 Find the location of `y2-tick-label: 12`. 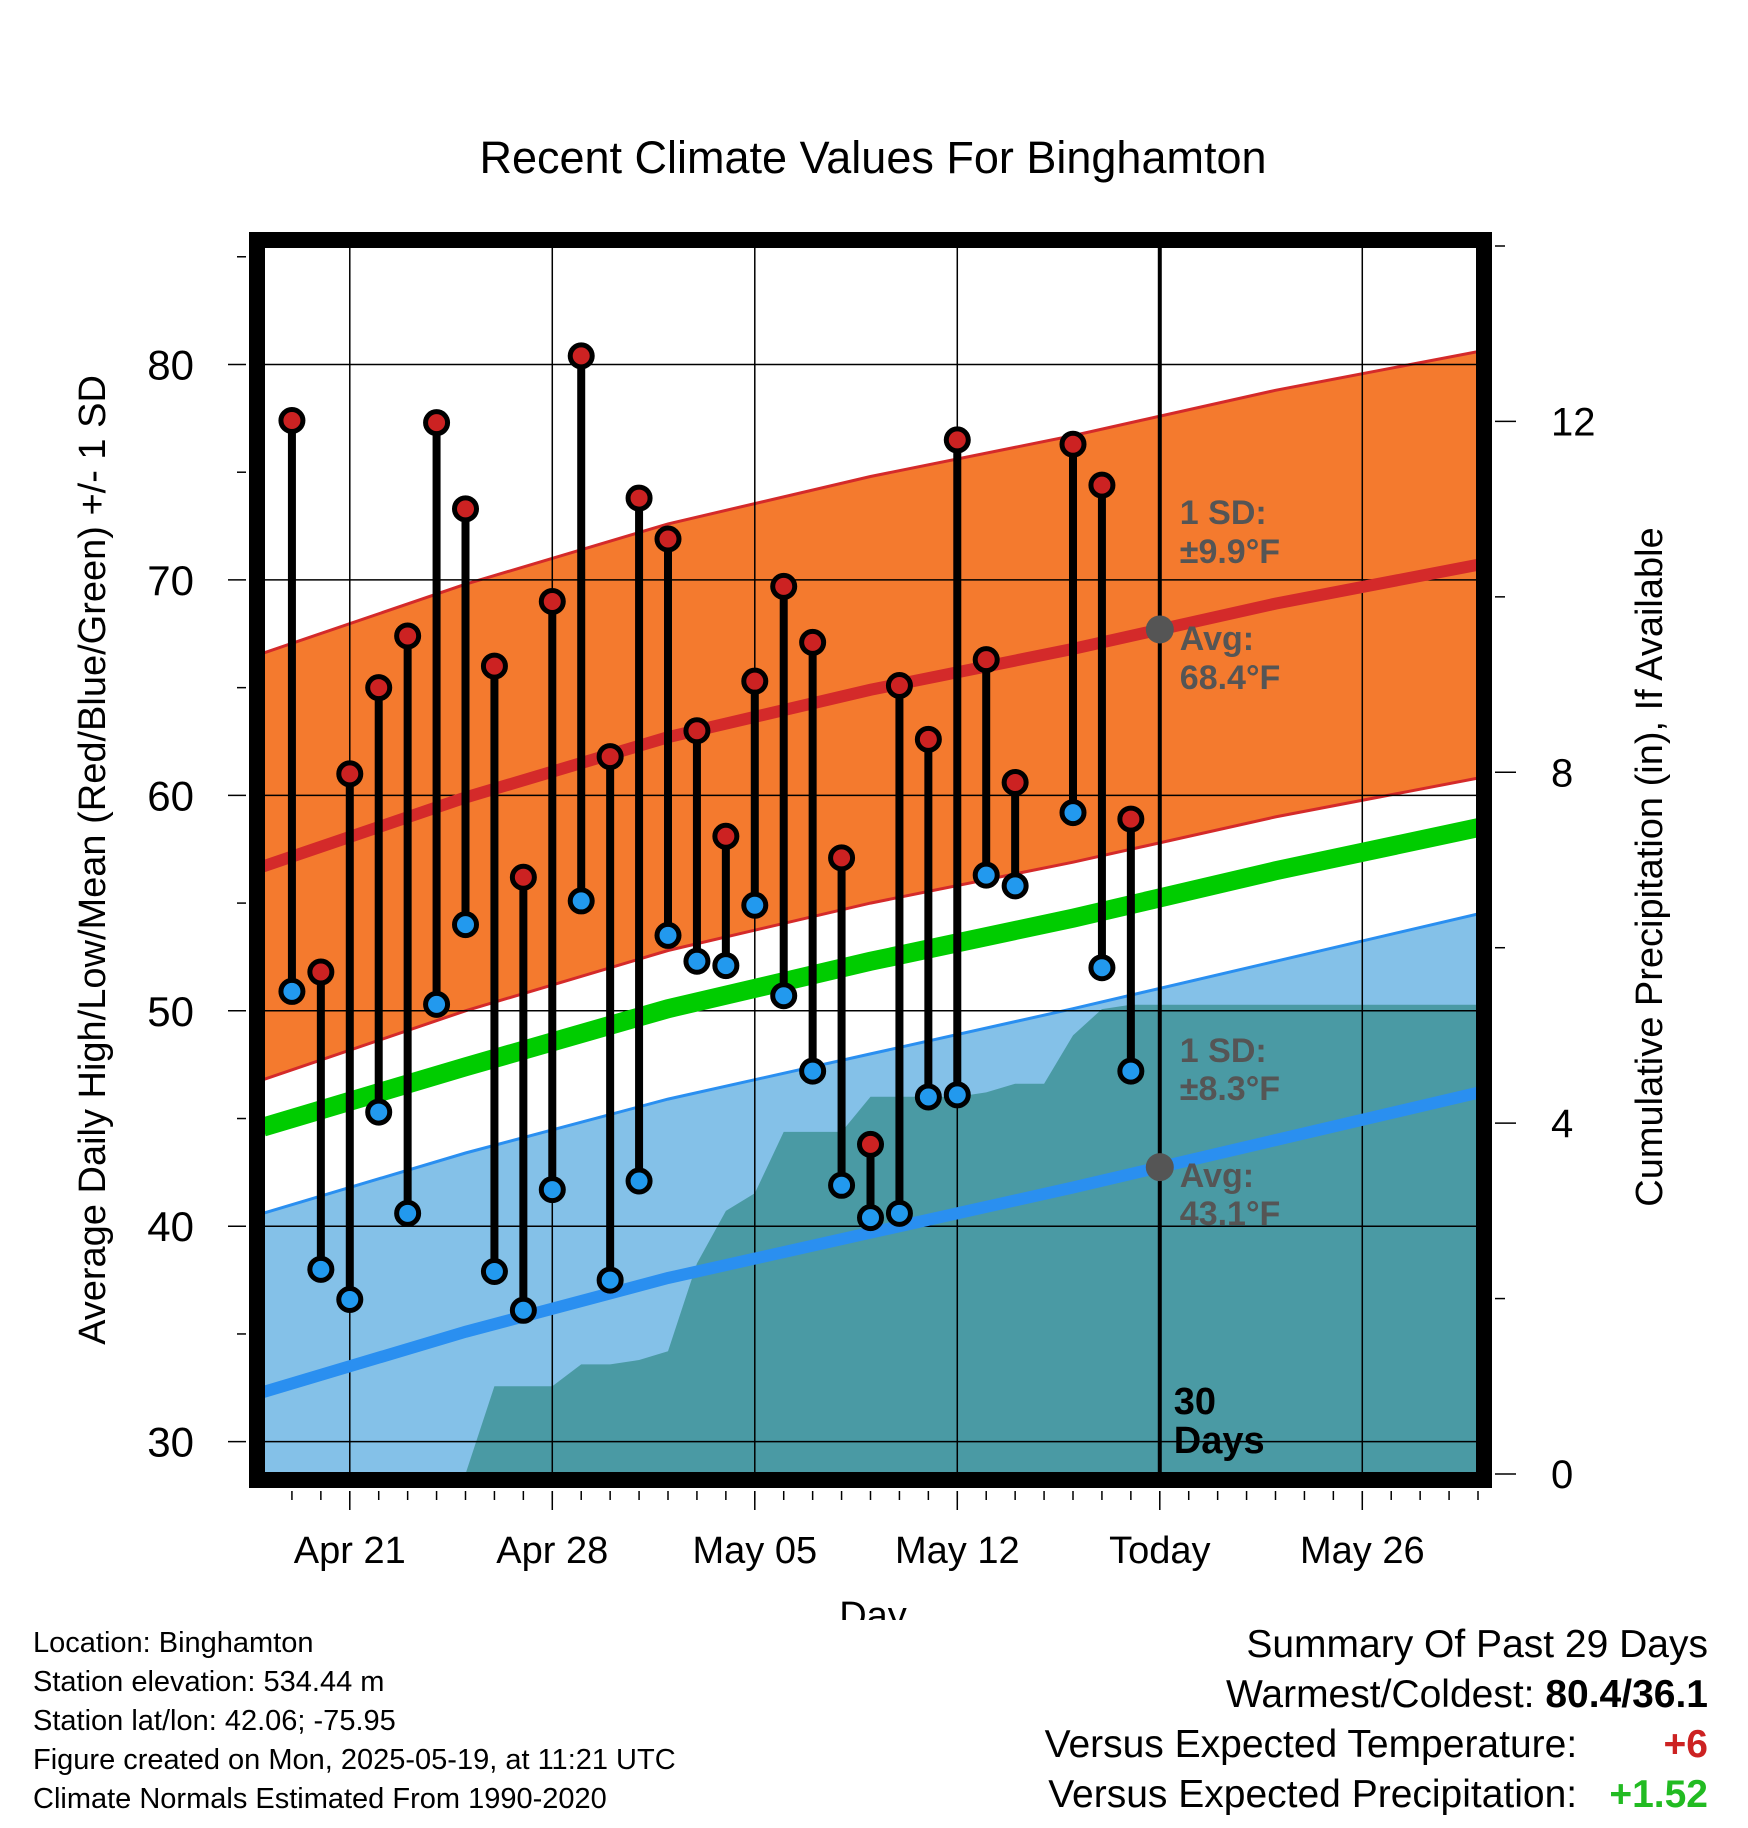

y2-tick-label: 12 is located at coordinates (1573, 422).